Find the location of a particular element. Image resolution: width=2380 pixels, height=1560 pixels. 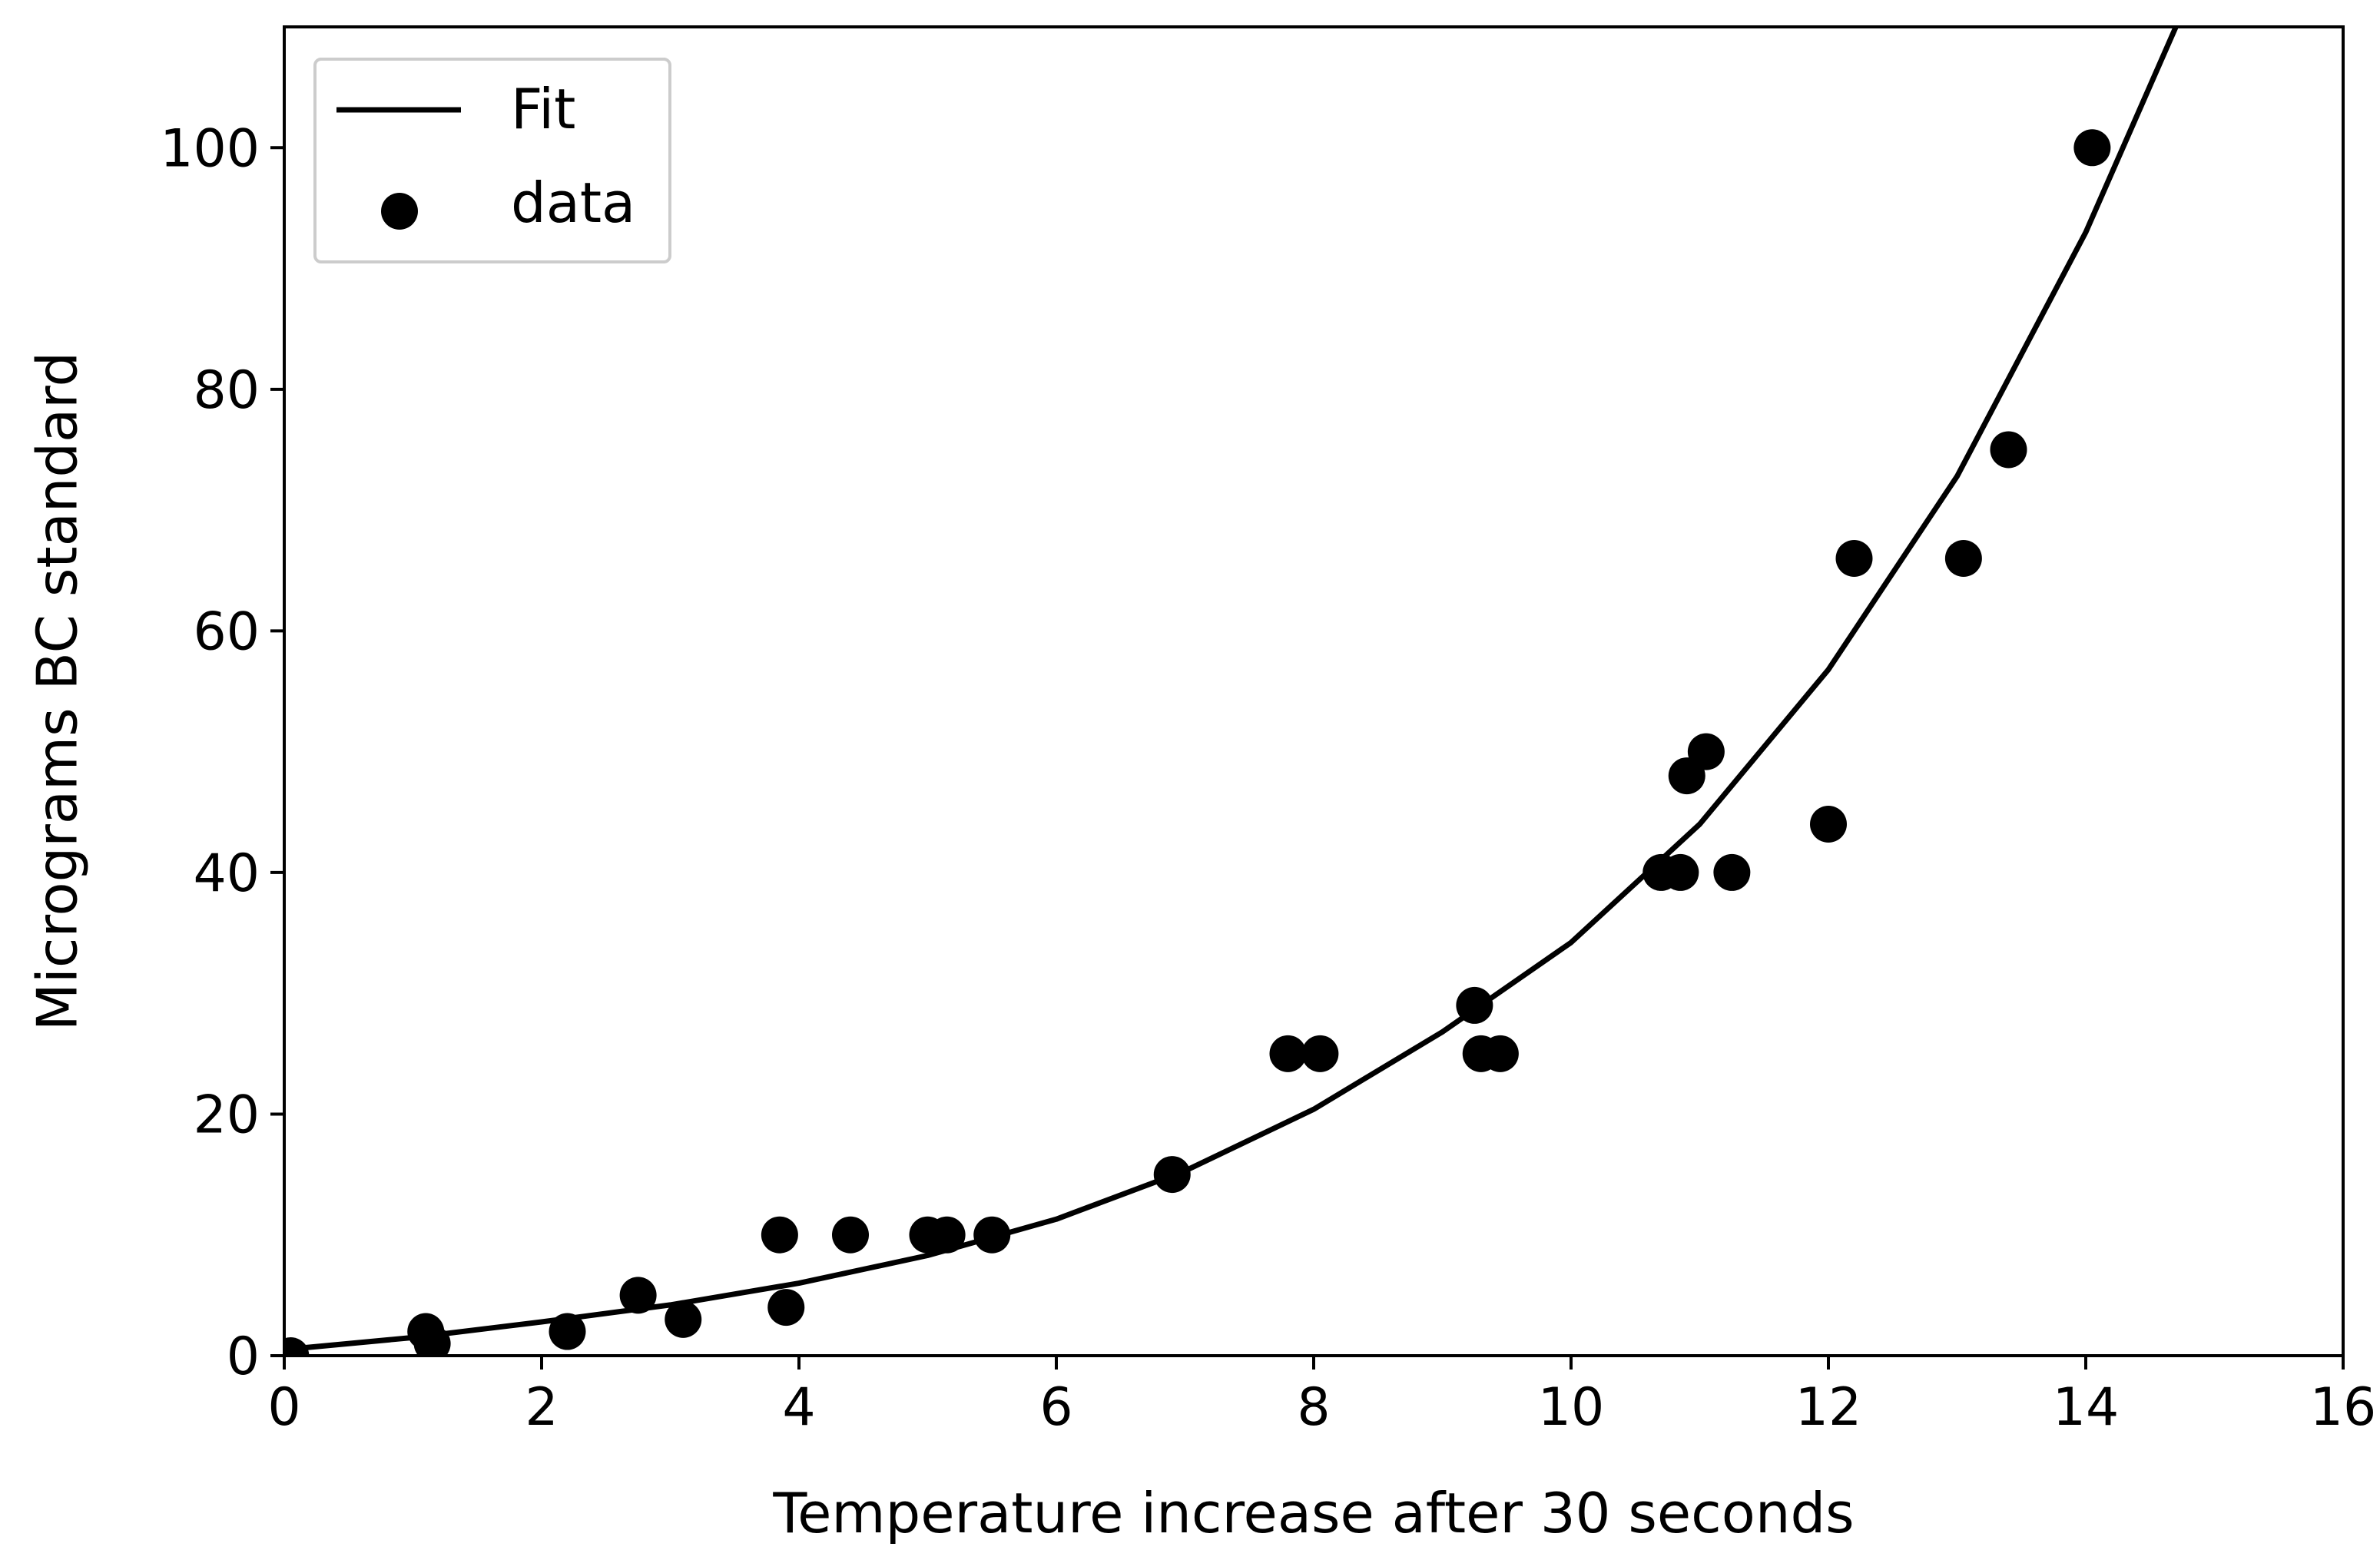

legend-data-swatch is located at coordinates (399, 211).